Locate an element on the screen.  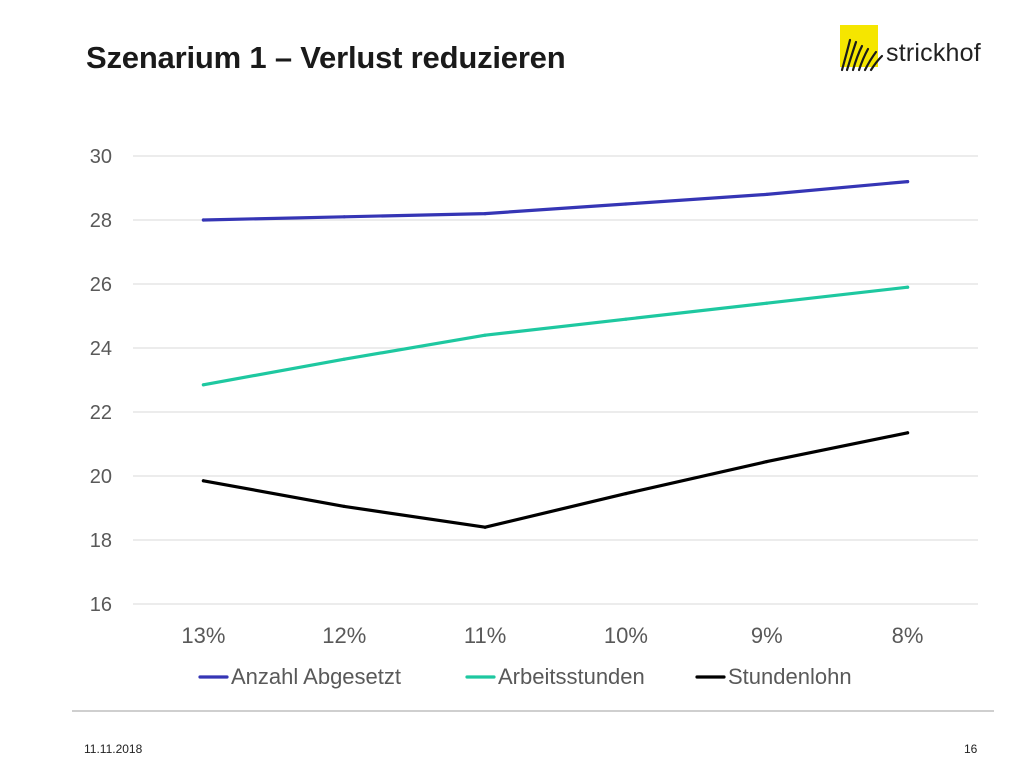
y-tick-label: 24 is located at coordinates (101, 349).